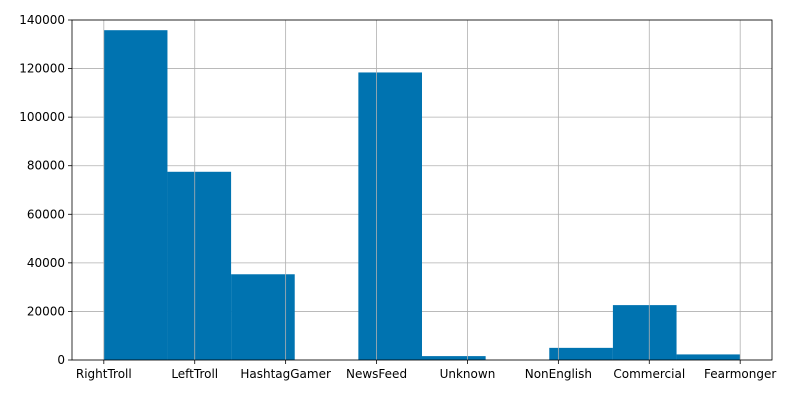 This screenshot has width=802, height=412. What do you see at coordinates (42, 117) in the screenshot?
I see `y-tick-label: 100000` at bounding box center [42, 117].